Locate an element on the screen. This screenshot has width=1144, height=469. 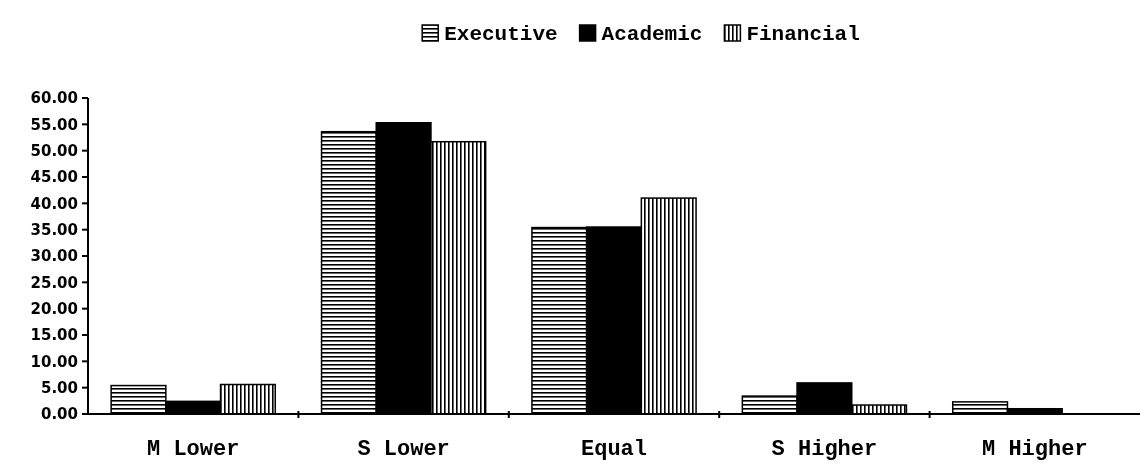
y-tick-label: 50.00 is located at coordinates (54, 150).